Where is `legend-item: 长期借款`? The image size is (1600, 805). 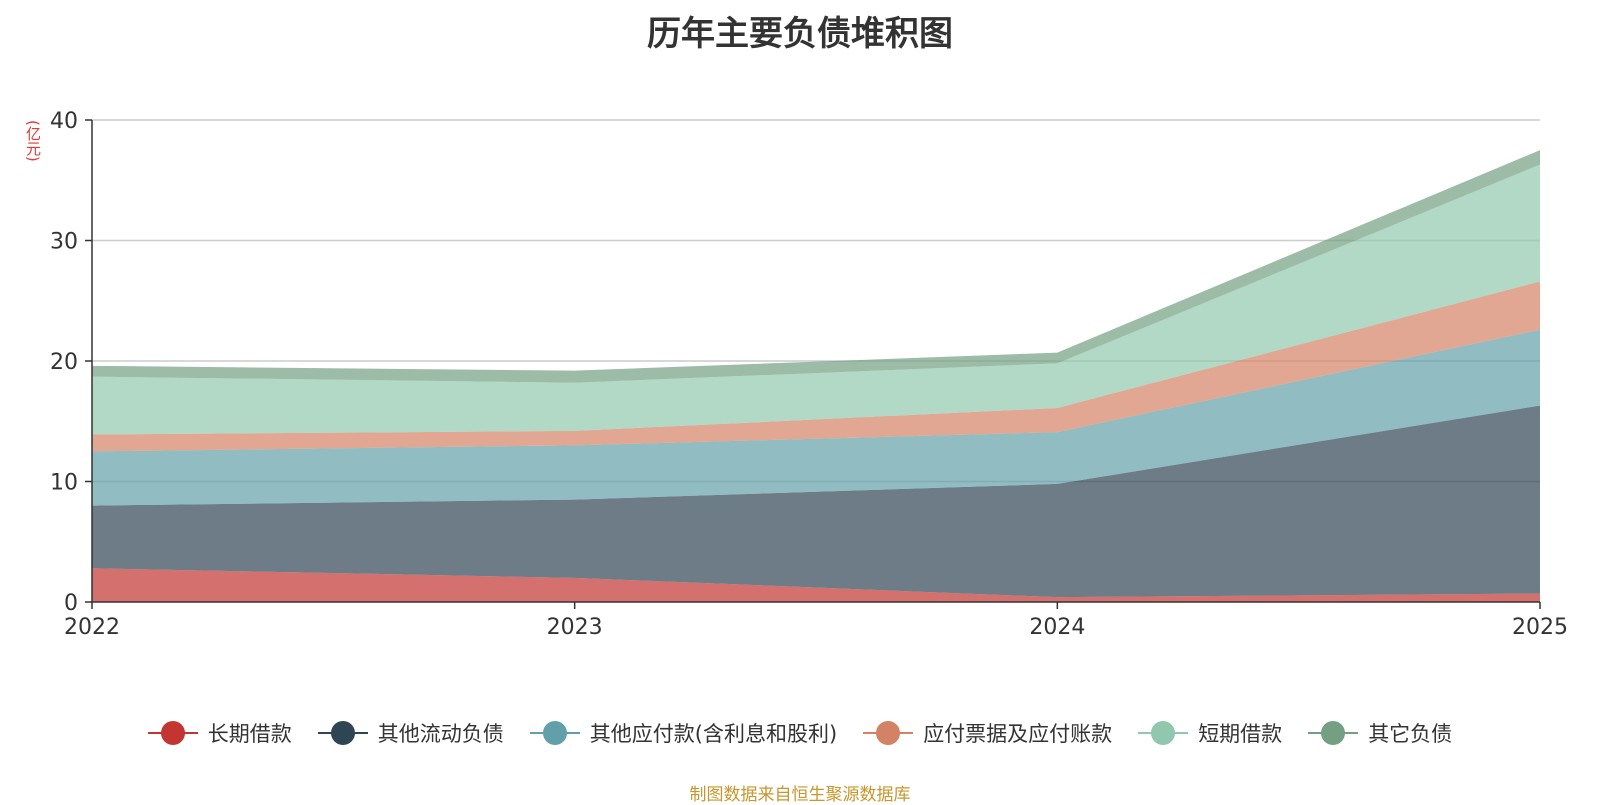 legend-item: 长期借款 is located at coordinates (219, 733).